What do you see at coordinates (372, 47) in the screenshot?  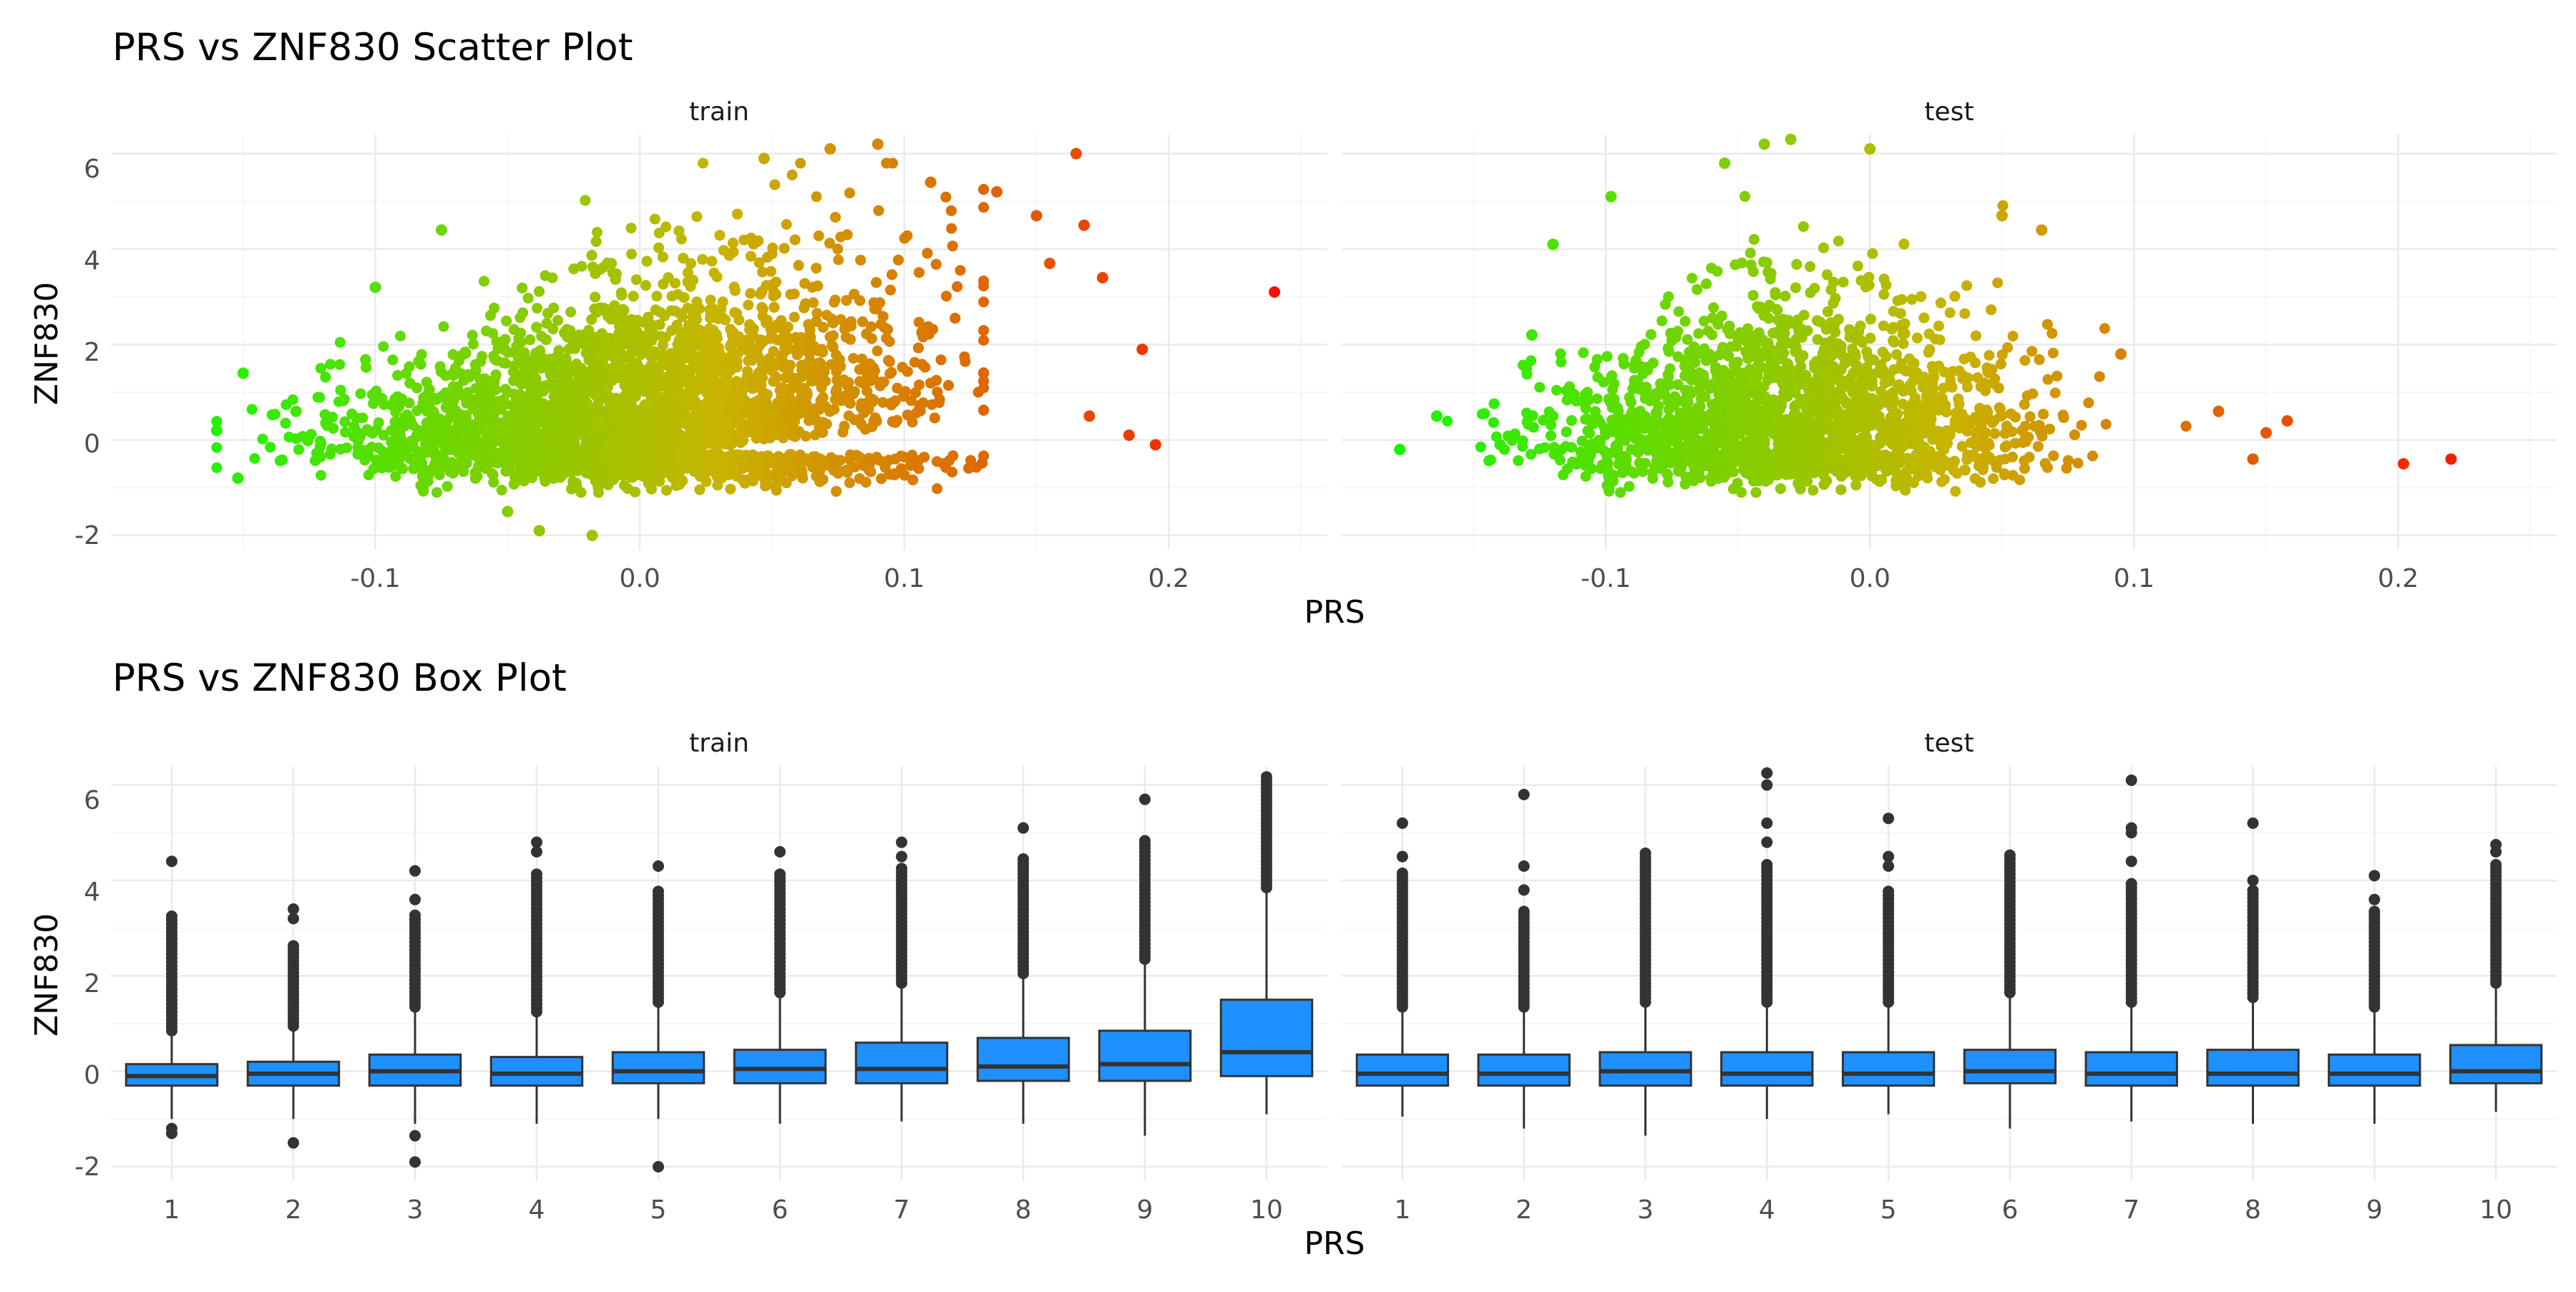 I see `scatter-title: PRS vs ZNF830 Scatter Plot` at bounding box center [372, 47].